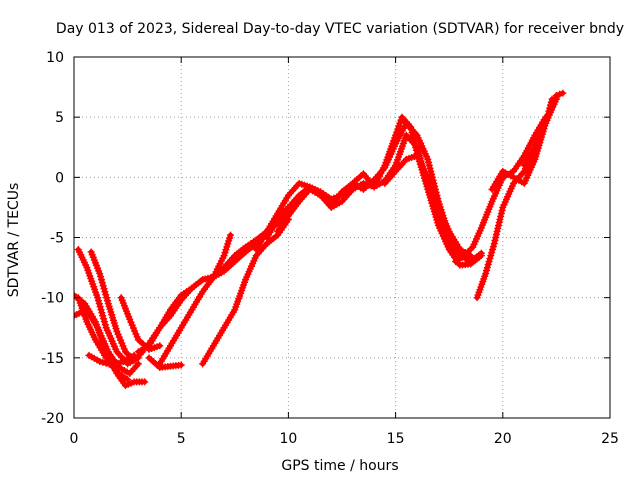 This screenshot has height=485, width=640. What do you see at coordinates (14, 240) in the screenshot?
I see `y-axis-label: SDTVAR / TECUs` at bounding box center [14, 240].